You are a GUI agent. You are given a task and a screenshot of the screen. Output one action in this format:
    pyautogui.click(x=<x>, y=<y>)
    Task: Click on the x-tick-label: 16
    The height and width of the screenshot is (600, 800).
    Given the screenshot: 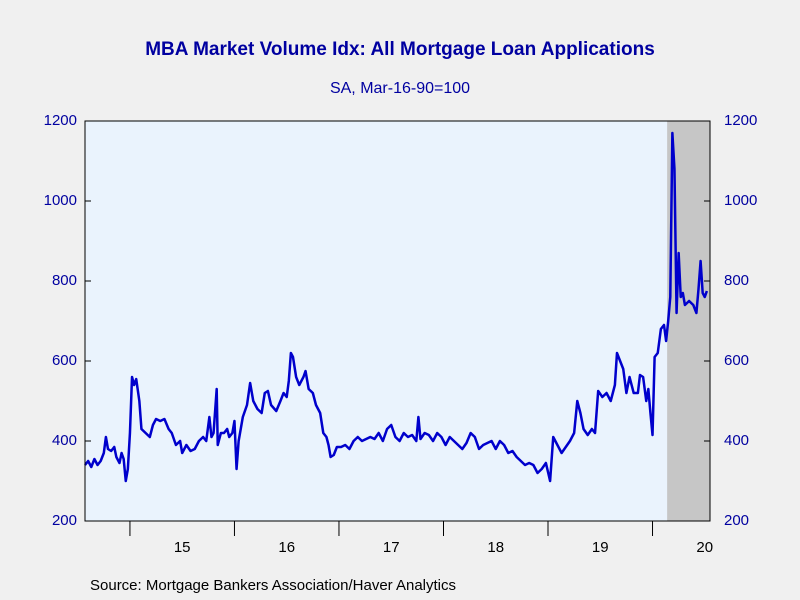 What is the action you would take?
    pyautogui.click(x=286, y=547)
    